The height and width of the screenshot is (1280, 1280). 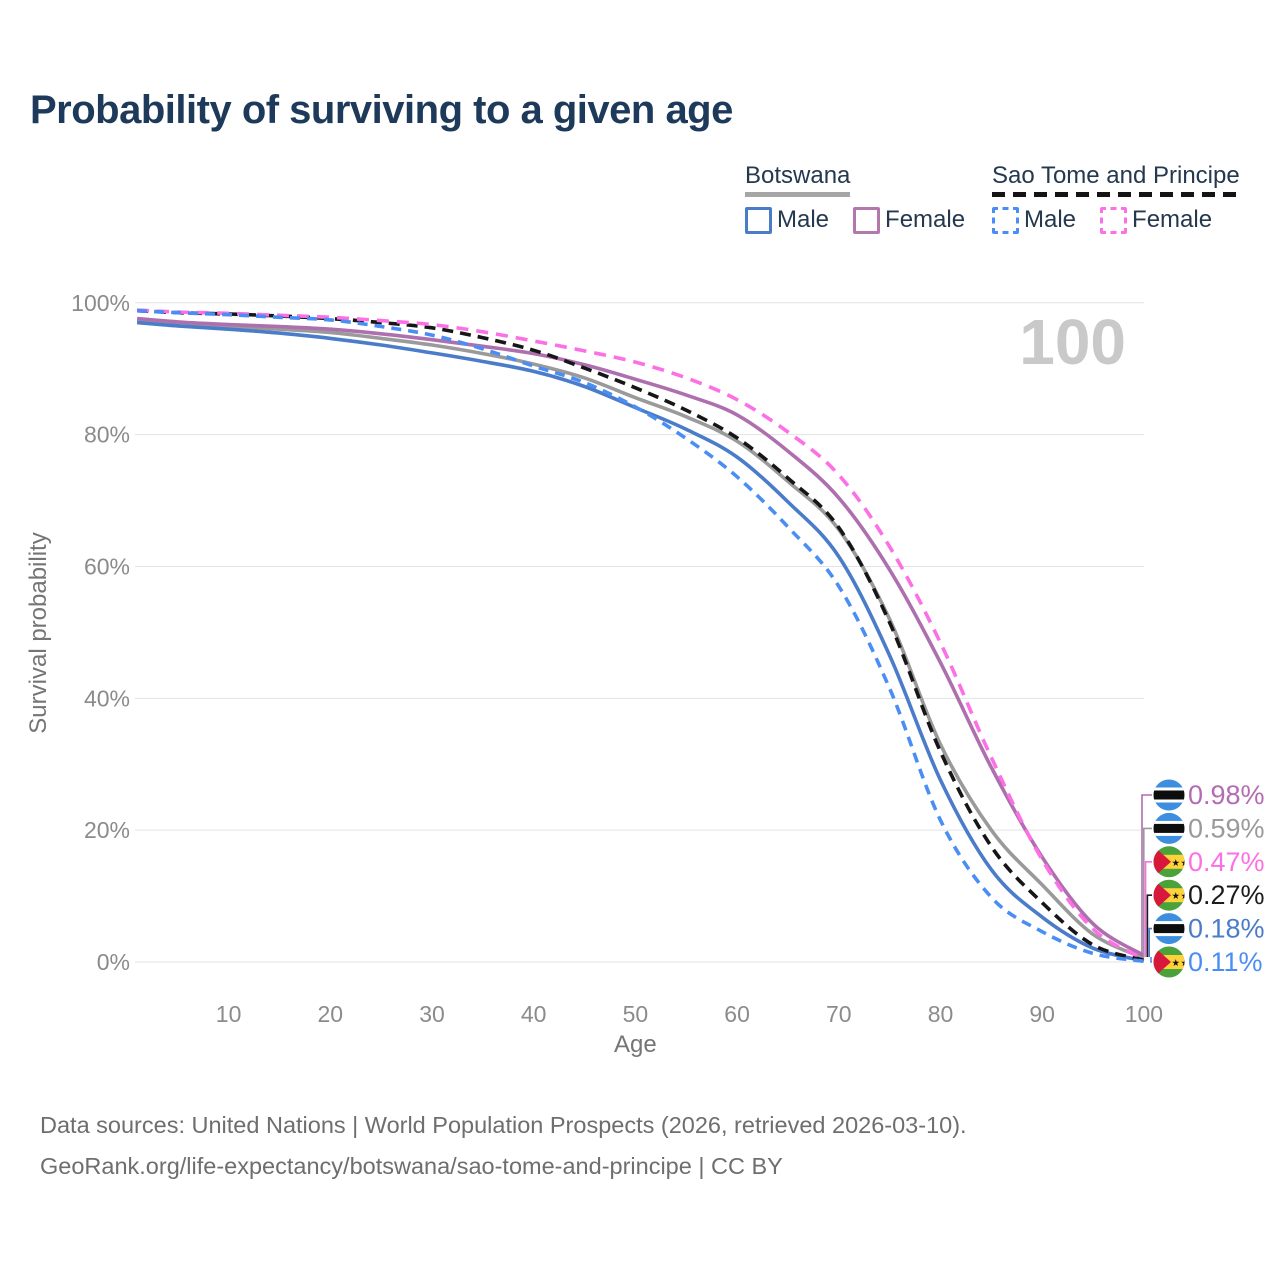 I want to click on x-tick-label: 70, so click(x=839, y=1014).